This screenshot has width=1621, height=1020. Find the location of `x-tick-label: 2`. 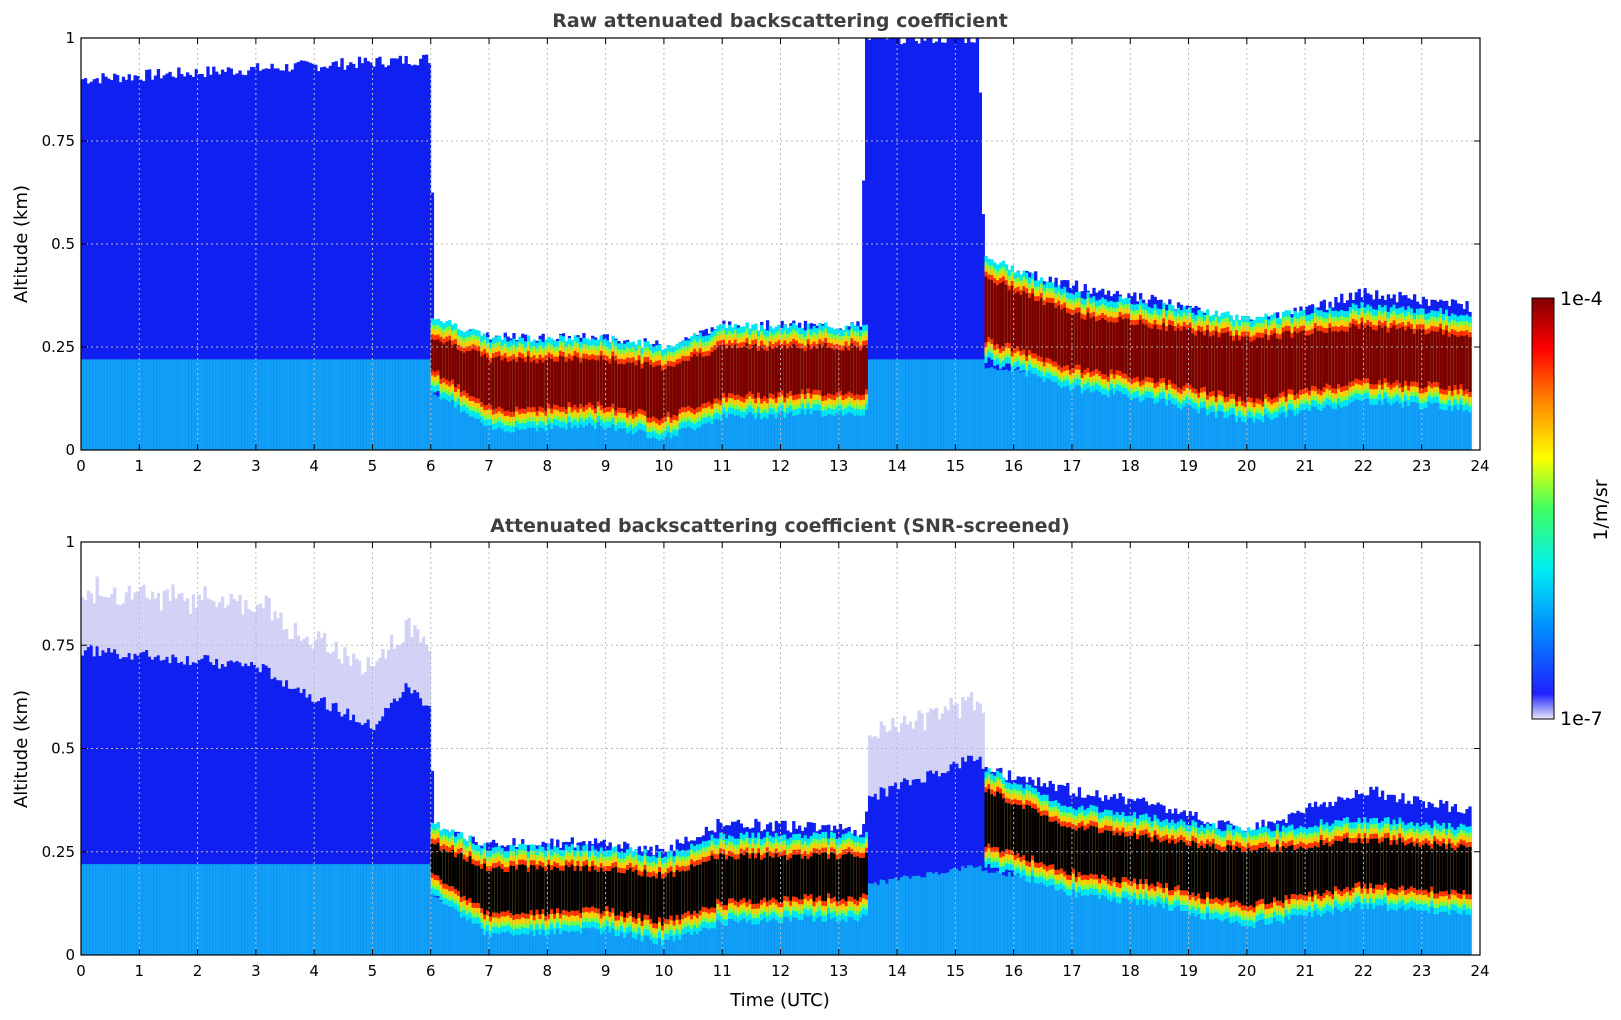

x-tick-label: 2 is located at coordinates (198, 466).